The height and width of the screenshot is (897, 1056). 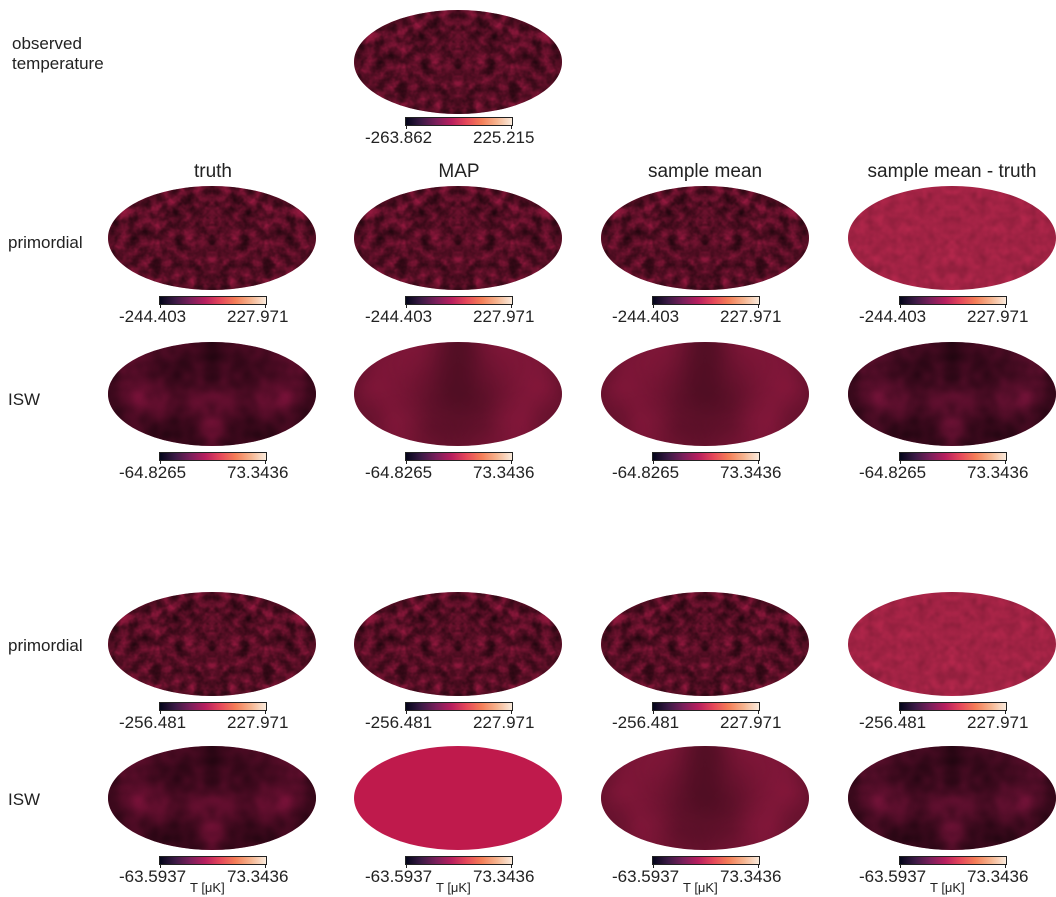 What do you see at coordinates (24, 399) in the screenshot?
I see `row-label-isw-1: ISW` at bounding box center [24, 399].